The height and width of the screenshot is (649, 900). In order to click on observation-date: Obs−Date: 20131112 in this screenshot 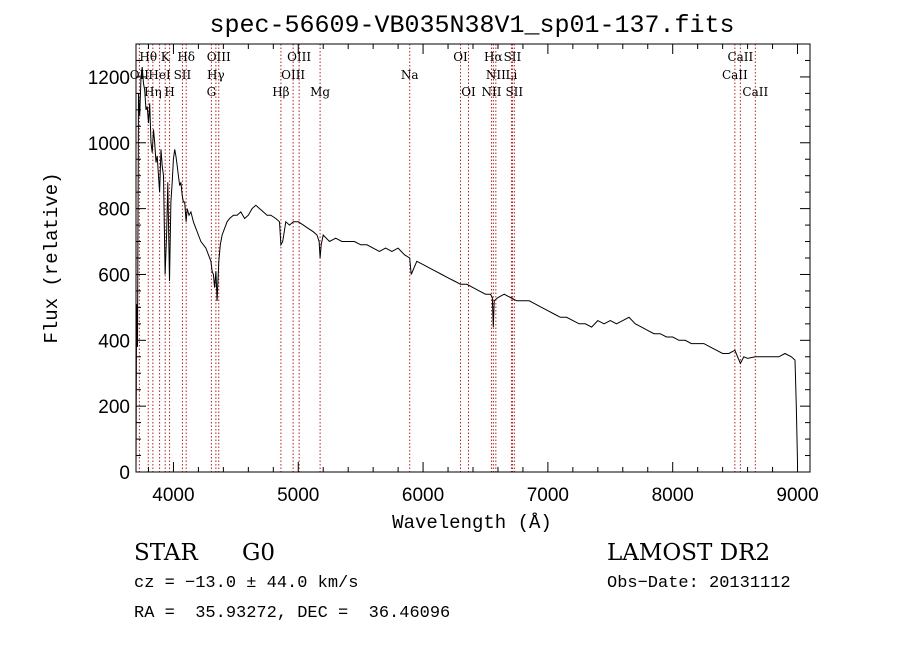, I will do `click(699, 583)`.